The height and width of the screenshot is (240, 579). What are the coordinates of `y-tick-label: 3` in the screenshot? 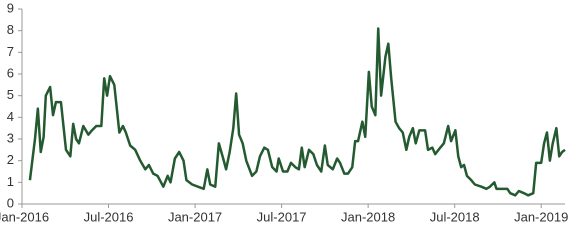 It's located at (10, 137).